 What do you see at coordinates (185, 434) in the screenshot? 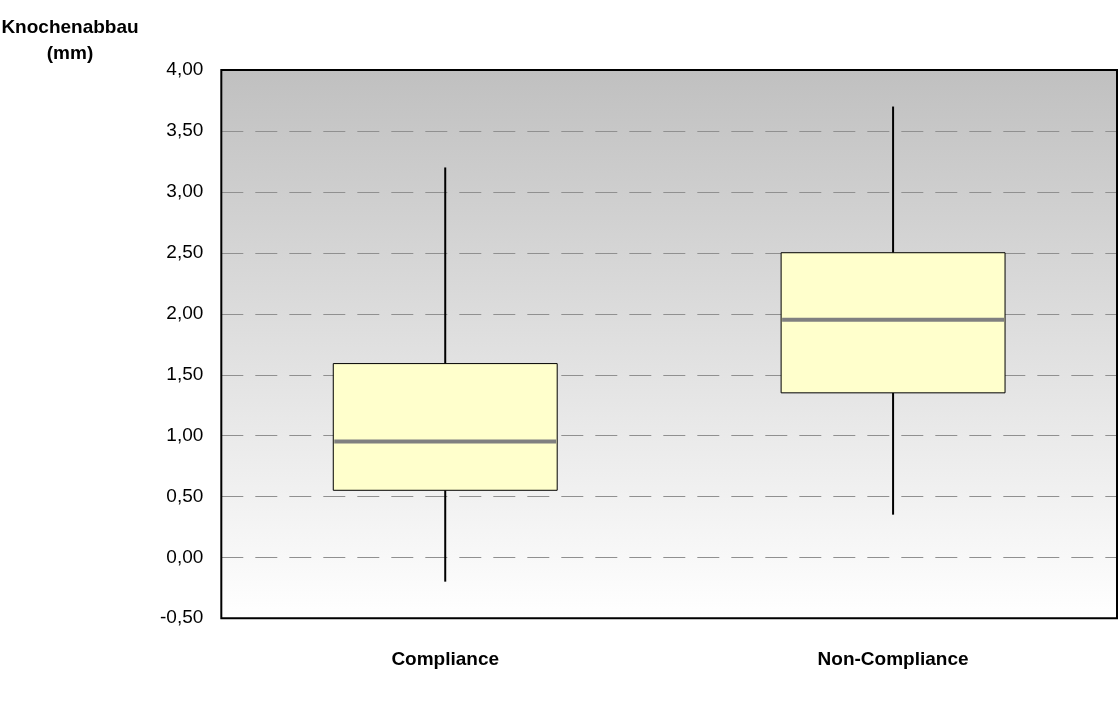
I see `y-tick-label: 1,00` at bounding box center [185, 434].